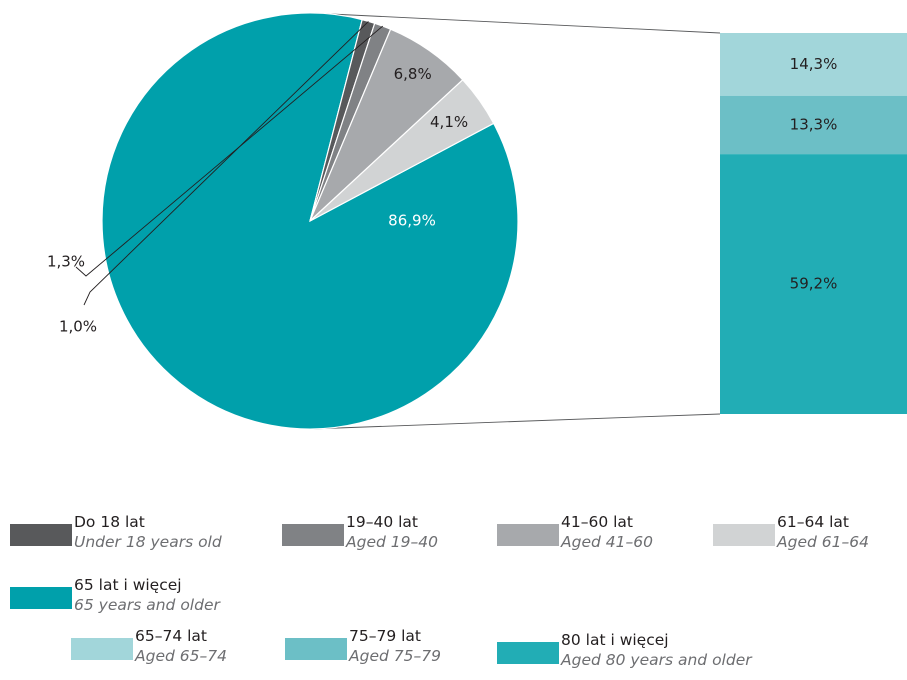 The height and width of the screenshot is (680, 907). What do you see at coordinates (575, 532) in the screenshot?
I see `legend-item-41-60: 41–60 lat Aged 41–60` at bounding box center [575, 532].